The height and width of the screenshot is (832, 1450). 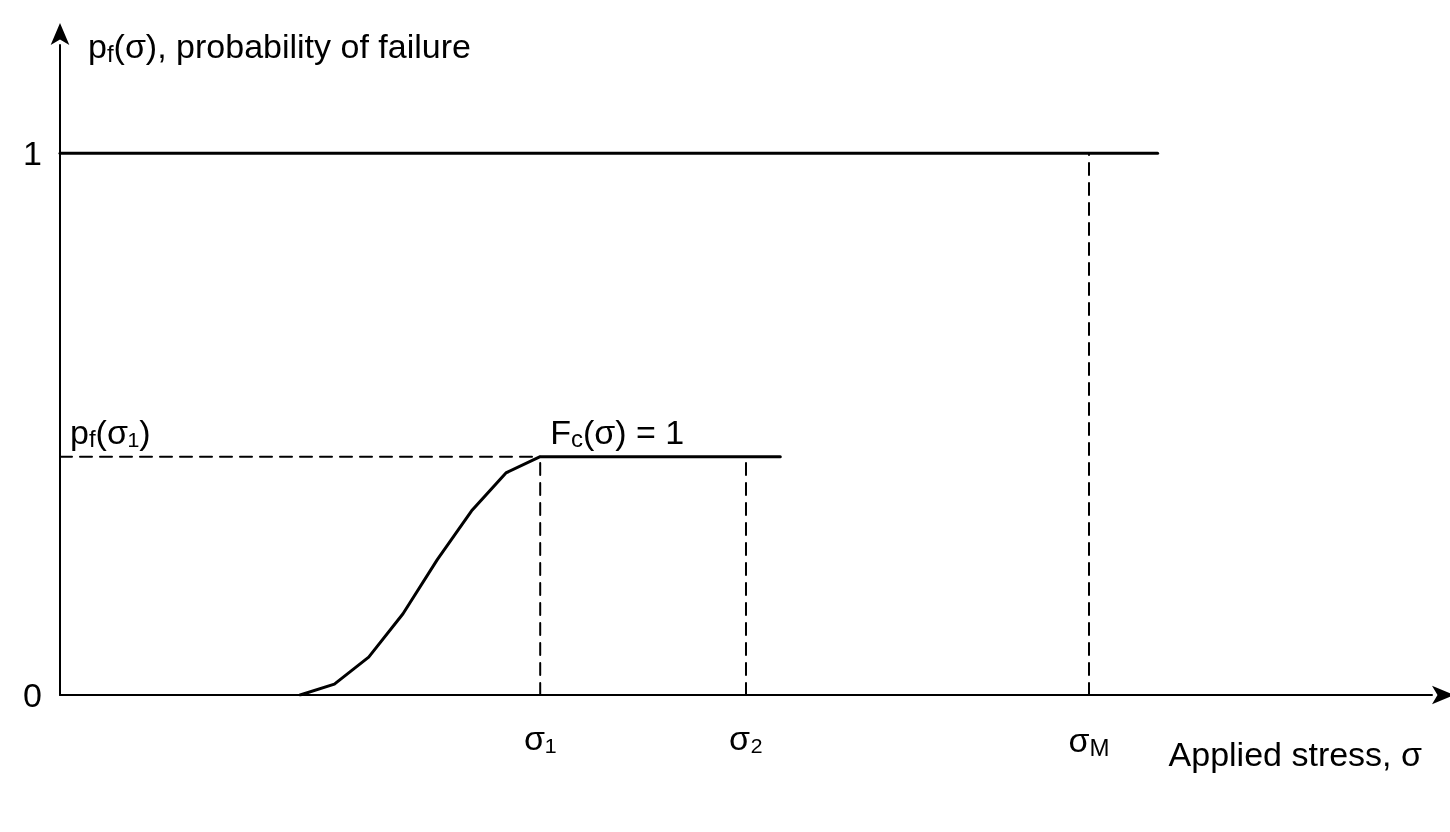 I want to click on x-tick-label: σ₁, so click(x=540, y=738).